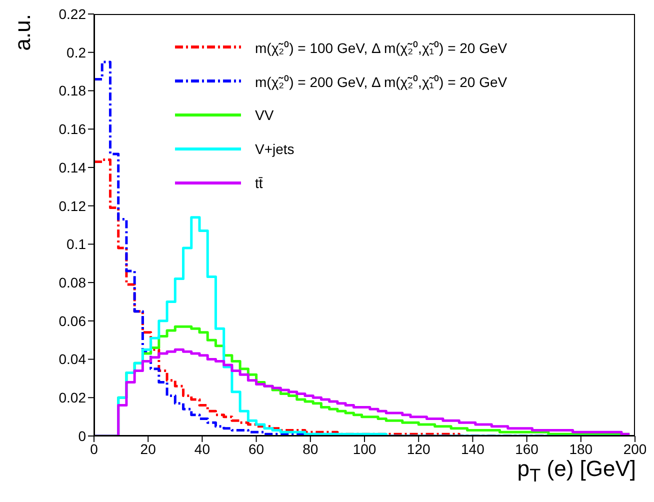 This screenshot has height=502, width=654. What do you see at coordinates (381, 82) in the screenshot?
I see `legend-label: m(χ̃₂⁰) = 200 GeV, Δ m(χ̃₂⁰,χ̃₁⁰) = 20 GeV` at bounding box center [381, 82].